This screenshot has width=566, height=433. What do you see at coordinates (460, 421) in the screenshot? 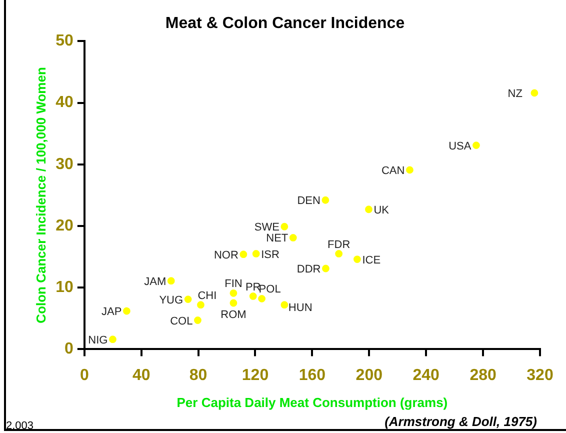
I see `text: (Armstrong & Doll, 1975)` at bounding box center [460, 421].